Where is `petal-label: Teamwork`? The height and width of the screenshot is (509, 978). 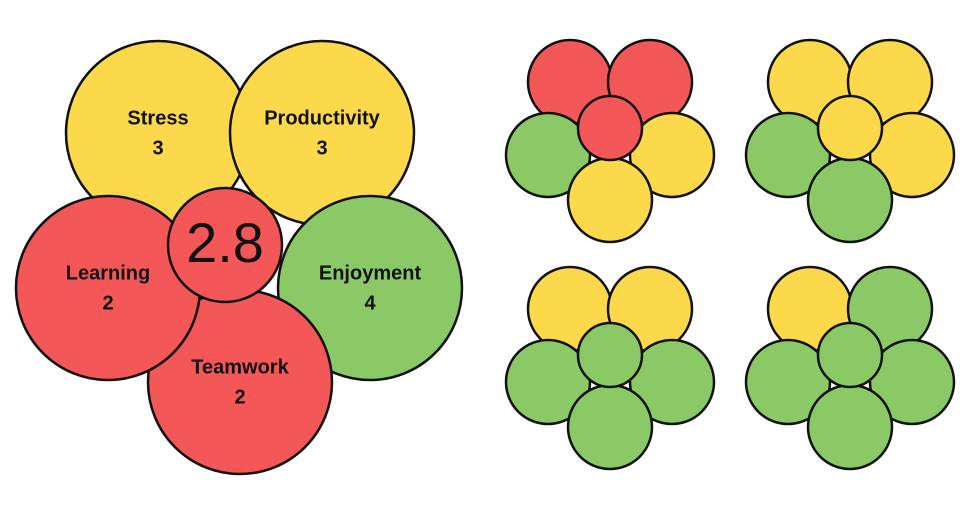 petal-label: Teamwork is located at coordinates (240, 367).